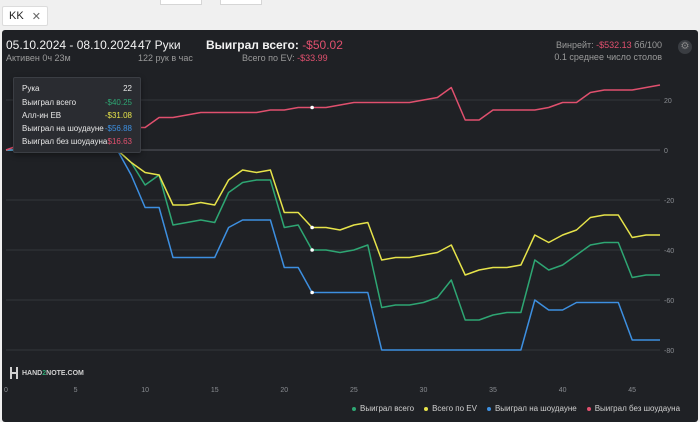 This screenshot has width=700, height=422. I want to click on tooltip-row-value: -$40.25, so click(118, 102).